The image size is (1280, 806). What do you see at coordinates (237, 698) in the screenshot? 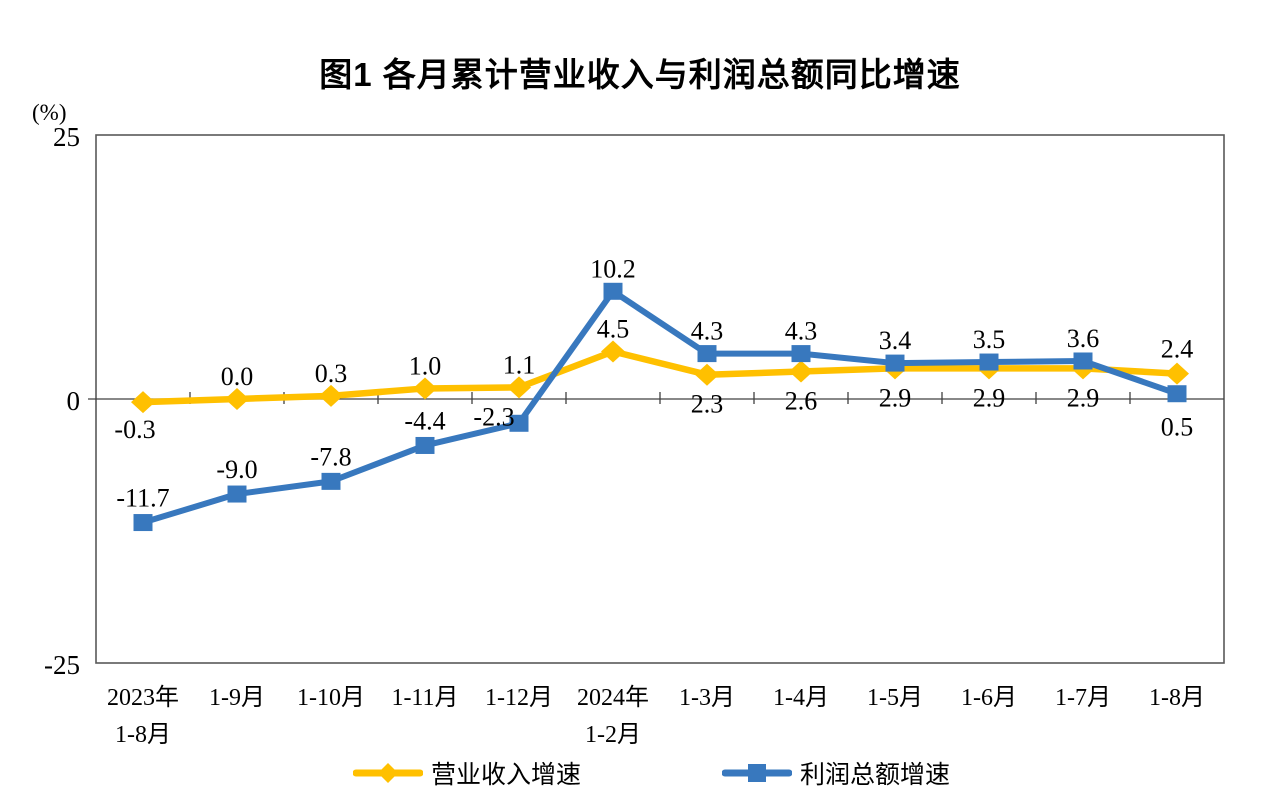
I see `x-axis-tick-label: 1-9月` at bounding box center [237, 698].